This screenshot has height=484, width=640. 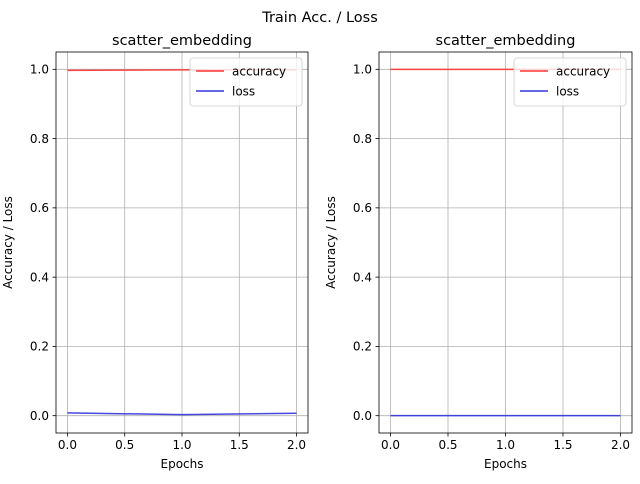 I want to click on series-line-loss, so click(x=182, y=414).